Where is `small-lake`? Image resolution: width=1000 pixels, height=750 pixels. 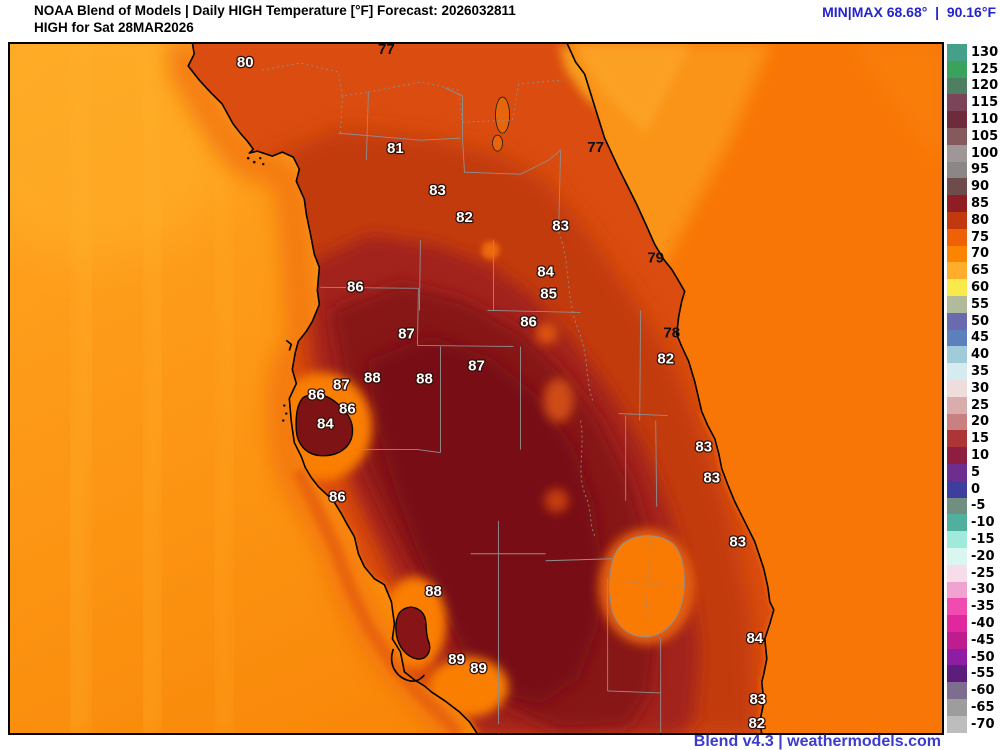
small-lake is located at coordinates (497, 143).